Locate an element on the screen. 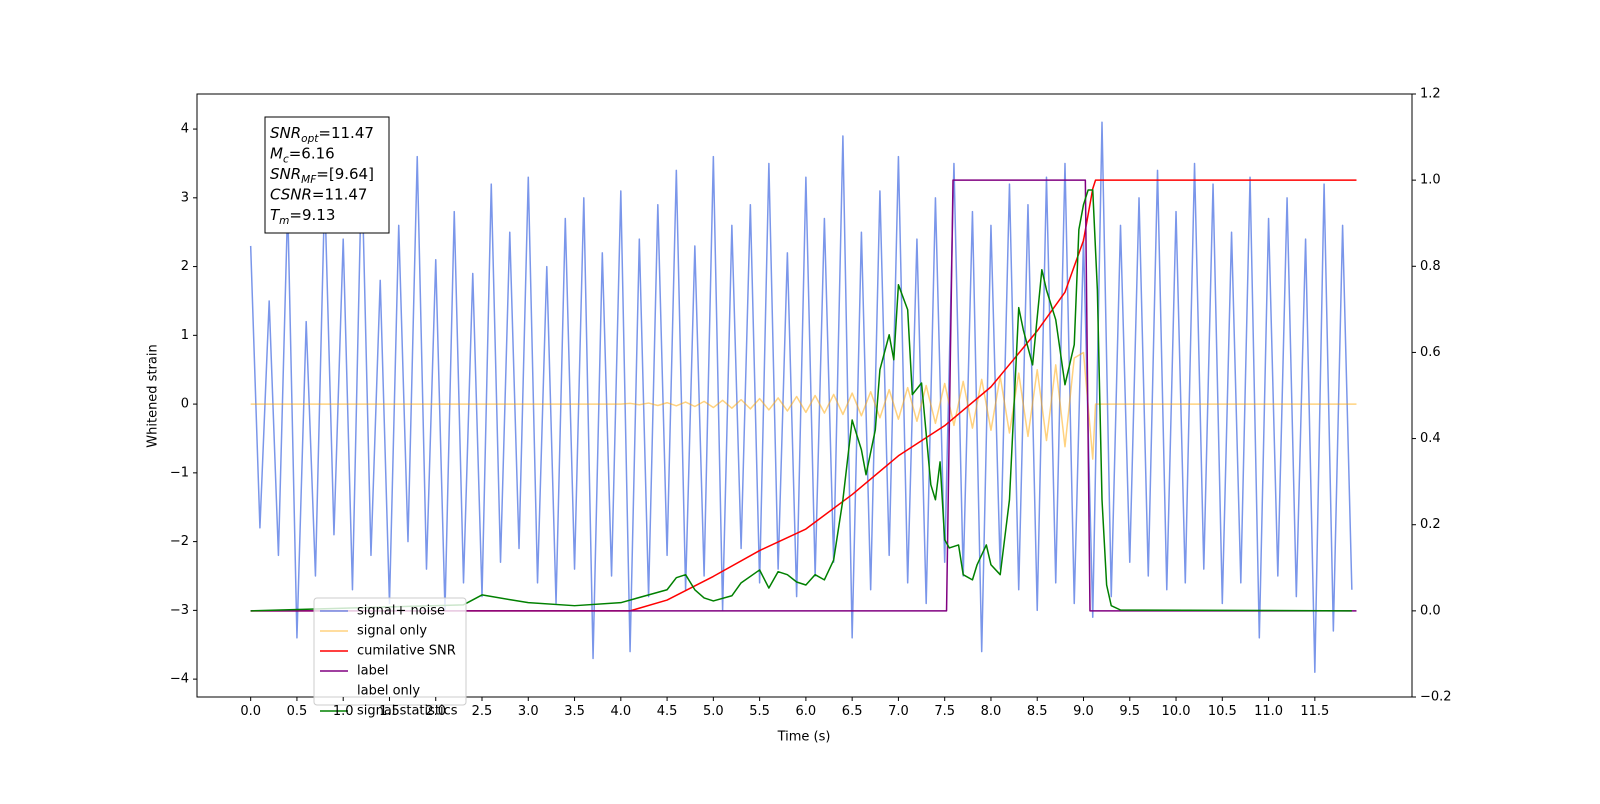 The image size is (1600, 804). y-tick-label: −3 is located at coordinates (179, 610).